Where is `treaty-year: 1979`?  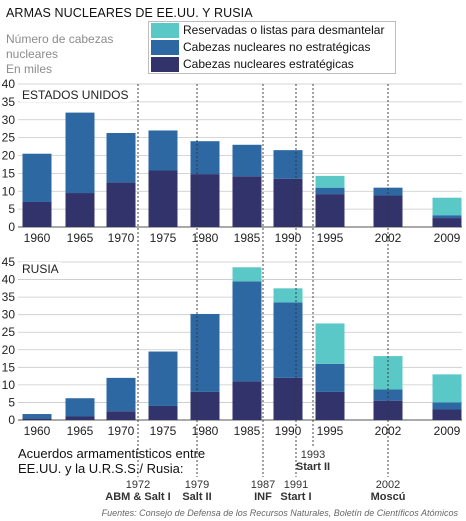
treaty-year: 1979 is located at coordinates (197, 485).